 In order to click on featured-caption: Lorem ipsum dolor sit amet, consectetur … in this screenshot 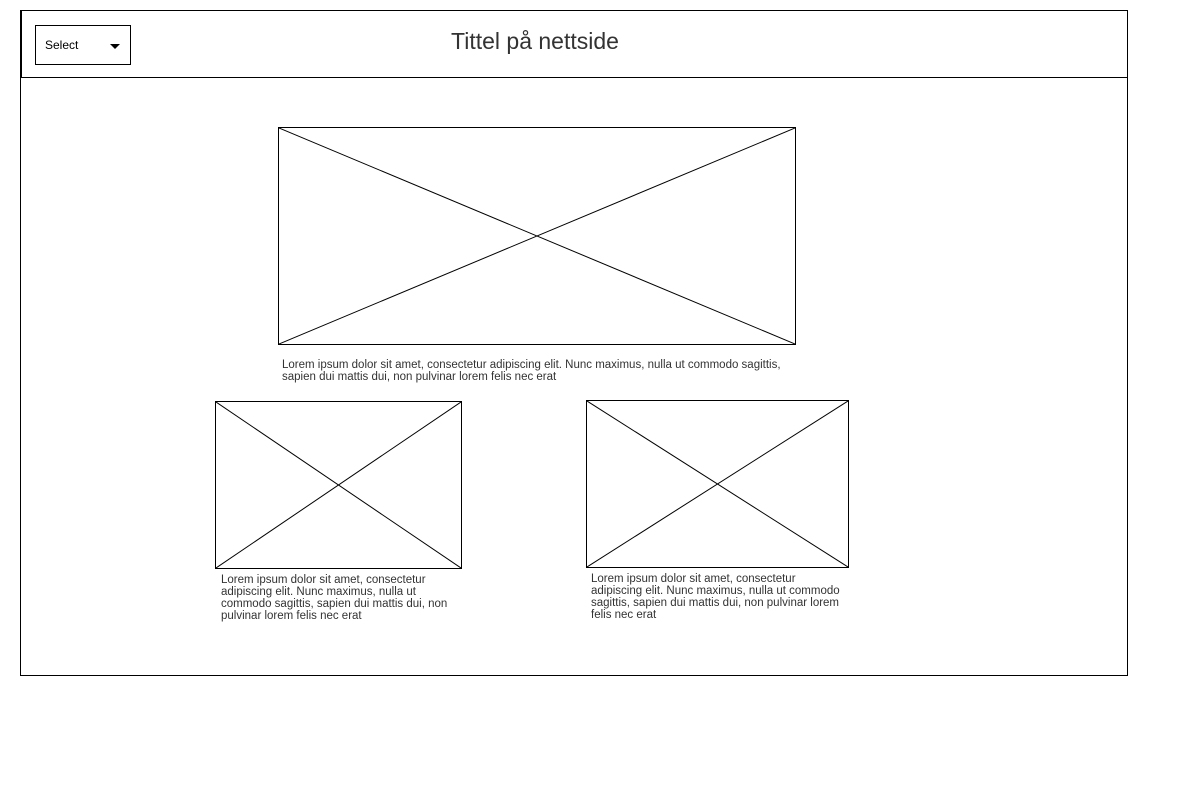, I will do `click(531, 371)`.